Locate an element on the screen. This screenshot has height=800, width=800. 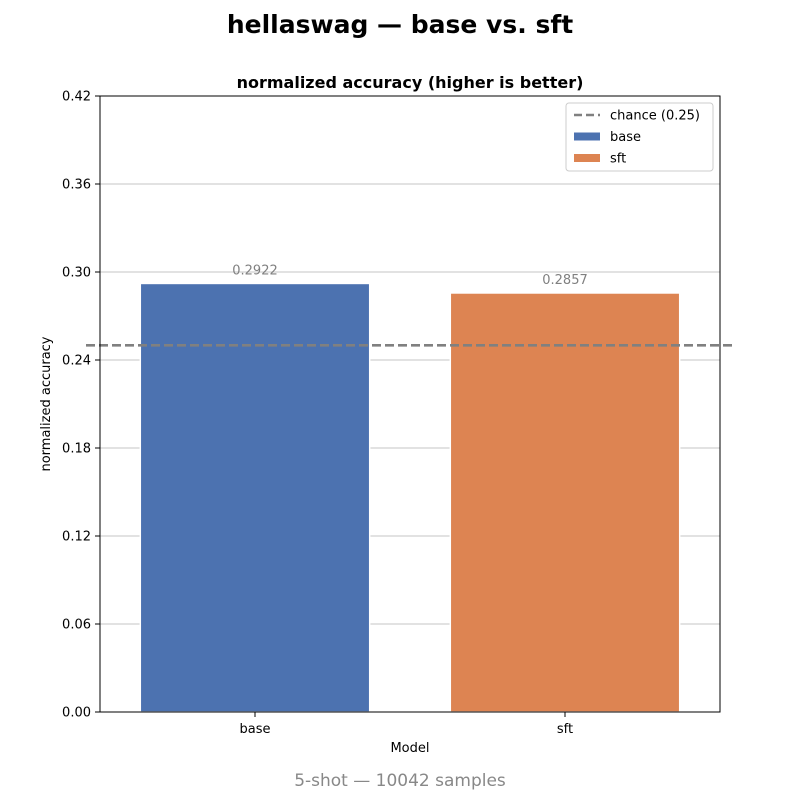
x-tick-label-sft: sft is located at coordinates (565, 729).